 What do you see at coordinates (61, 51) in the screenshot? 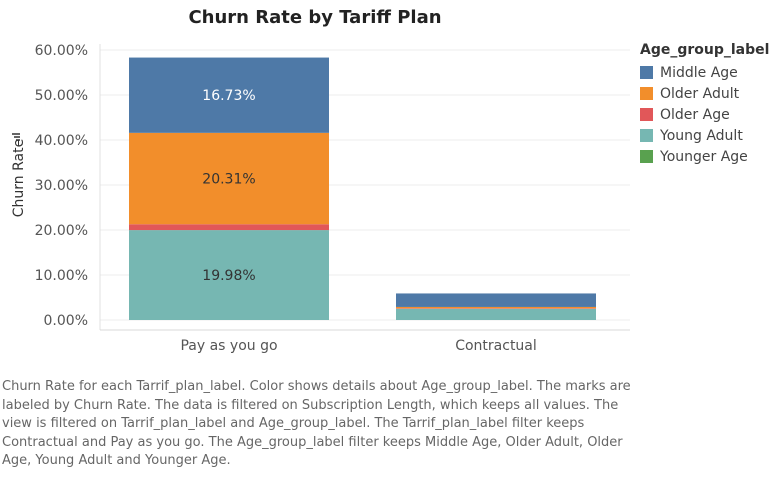
I see `y-tick-label: 60.00%` at bounding box center [61, 51].